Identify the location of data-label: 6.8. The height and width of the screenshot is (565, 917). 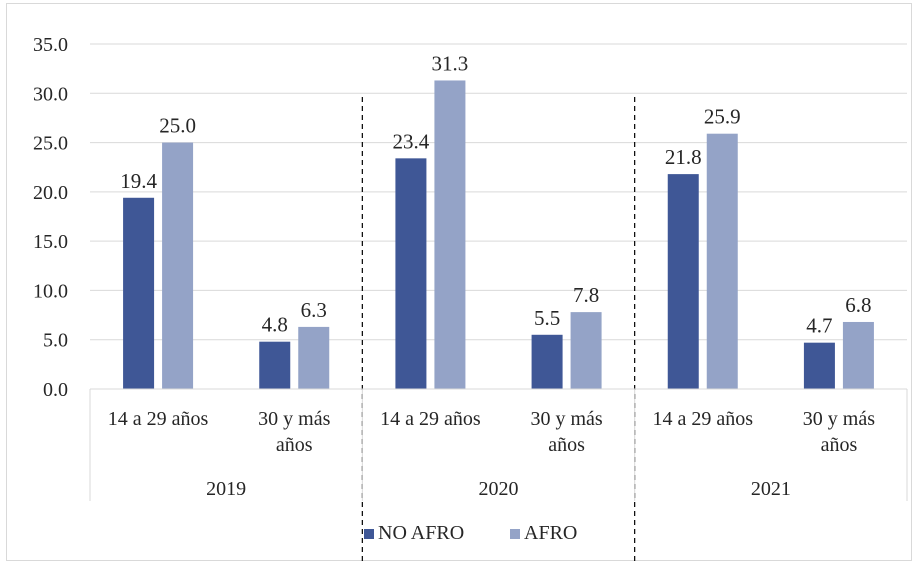
(858, 305).